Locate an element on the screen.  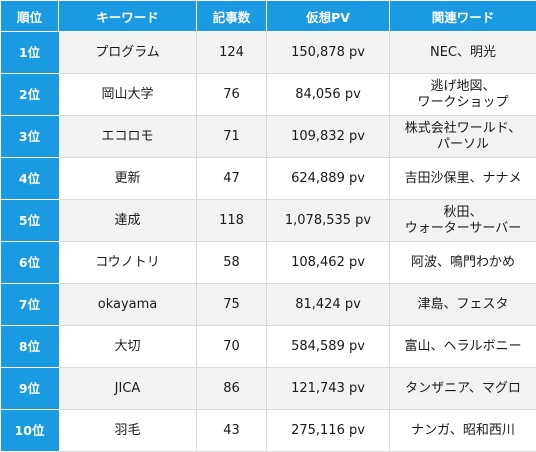
table-row: 5位 達成 118 1,078,535 pv 秋田、 ウォーターサーバー is located at coordinates (268, 221).